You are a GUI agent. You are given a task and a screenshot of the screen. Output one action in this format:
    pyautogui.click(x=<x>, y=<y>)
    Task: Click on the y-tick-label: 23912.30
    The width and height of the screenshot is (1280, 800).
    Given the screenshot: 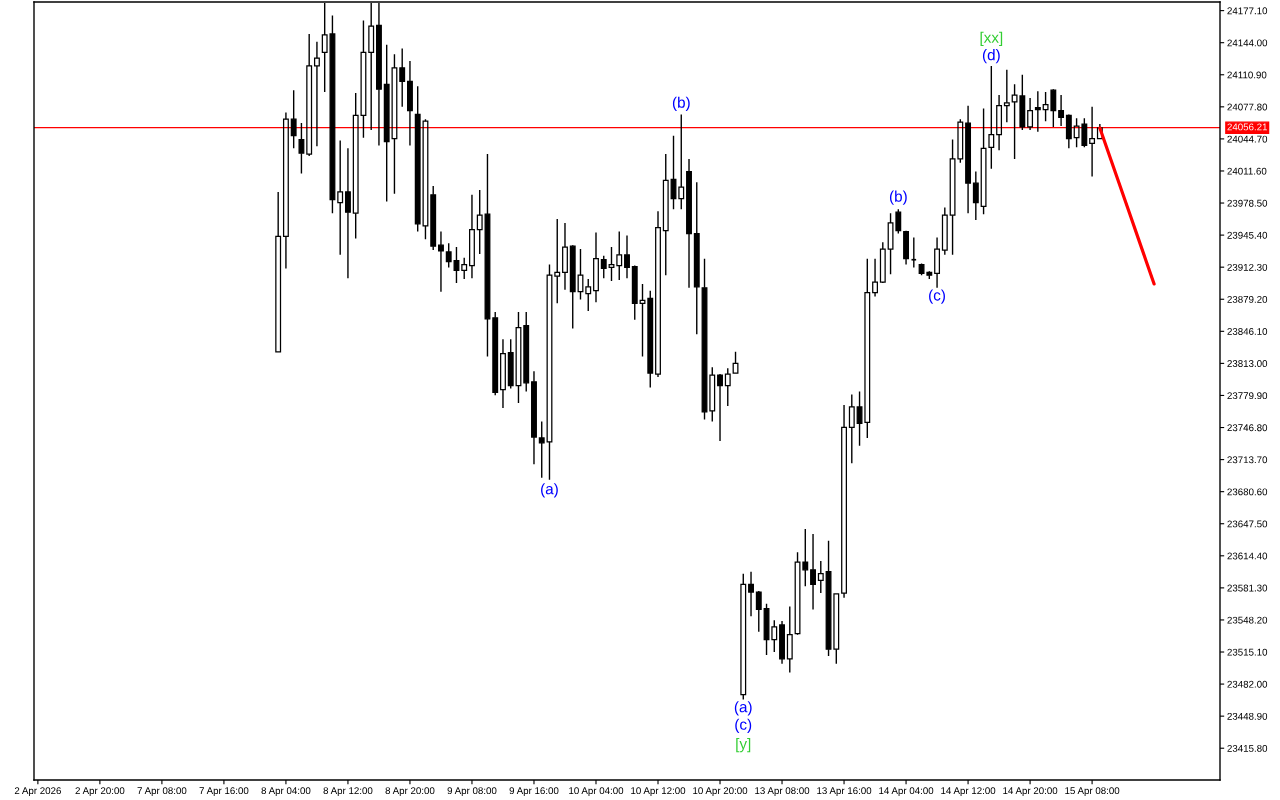 What is the action you would take?
    pyautogui.click(x=1247, y=267)
    